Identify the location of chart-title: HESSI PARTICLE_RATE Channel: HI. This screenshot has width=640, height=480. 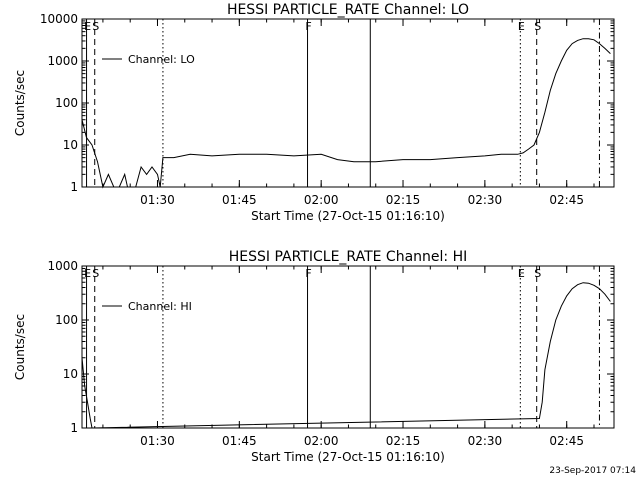
(348, 257).